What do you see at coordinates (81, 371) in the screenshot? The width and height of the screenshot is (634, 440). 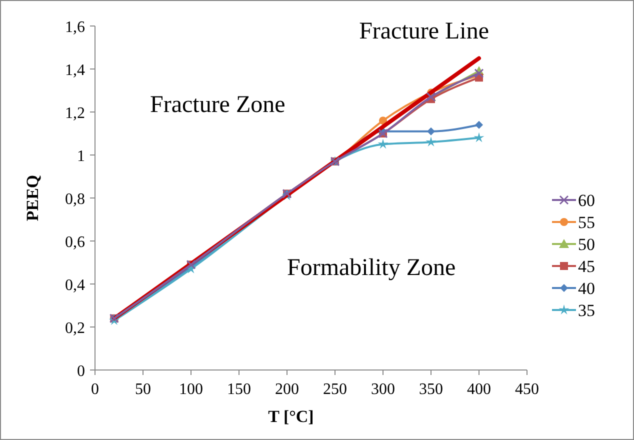 I see `y-tick-label: 0` at bounding box center [81, 371].